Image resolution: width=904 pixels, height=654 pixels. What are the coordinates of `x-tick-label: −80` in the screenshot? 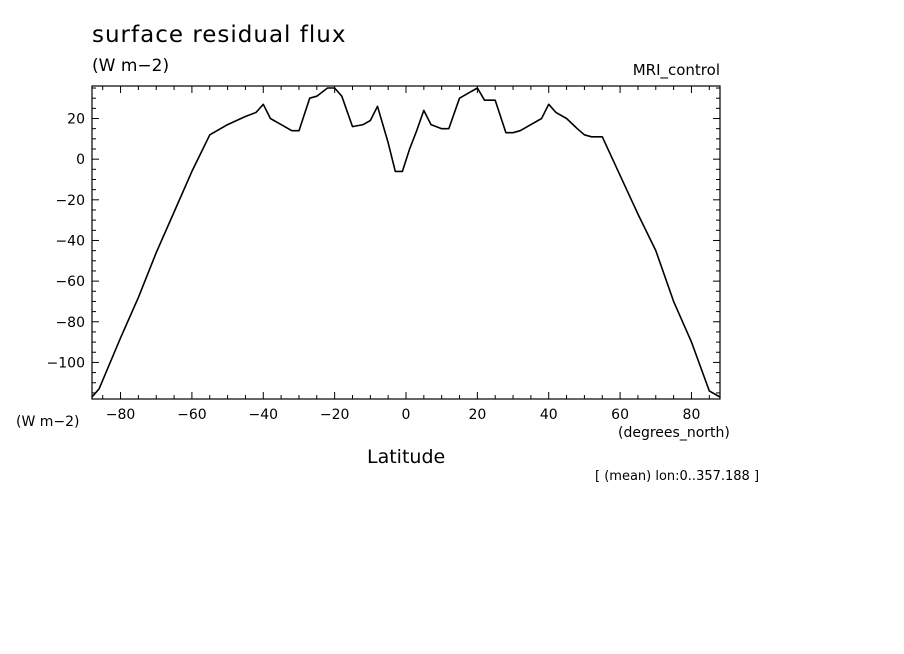 It's located at (121, 415).